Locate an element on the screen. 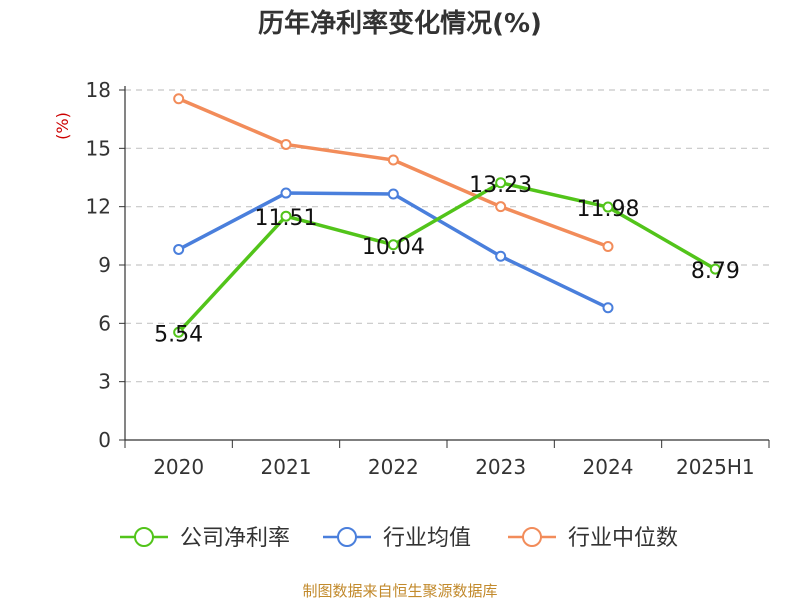 The image size is (800, 600). legend-label: 行业均值 is located at coordinates (427, 538).